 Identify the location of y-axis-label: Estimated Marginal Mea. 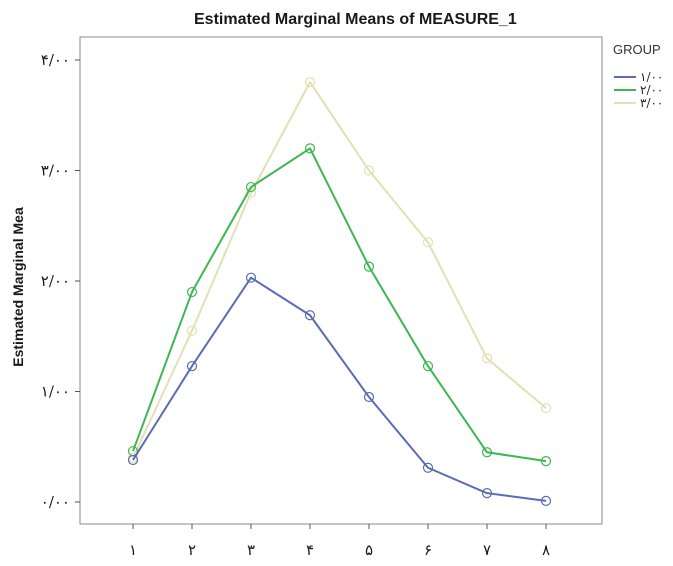
(18, 287).